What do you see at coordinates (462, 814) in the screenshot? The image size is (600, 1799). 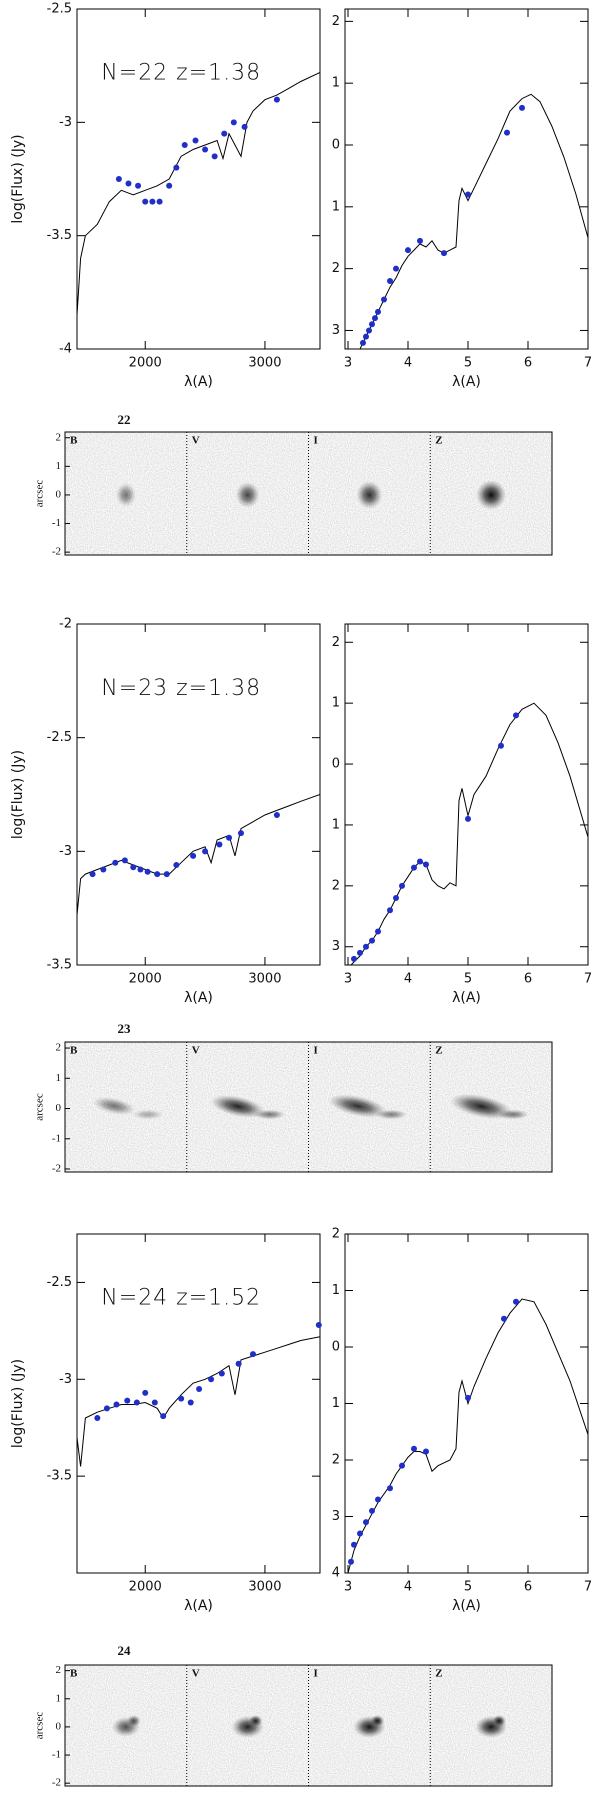 I see `plot: 3 4 5 6 7 3 2 1 0 1 2 λ(A)` at bounding box center [462, 814].